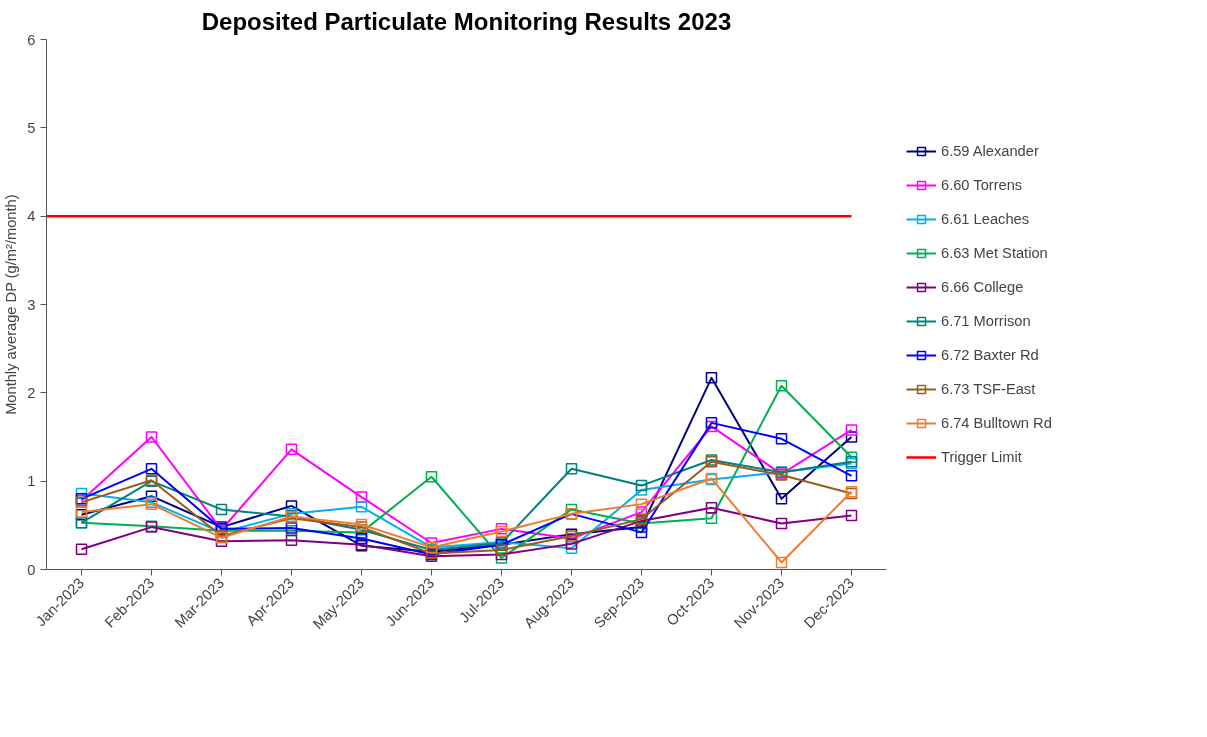 Image resolution: width=1207 pixels, height=737 pixels. Describe the element at coordinates (988, 389) in the screenshot. I see `legend-label: 6.73 TSF-East` at that location.